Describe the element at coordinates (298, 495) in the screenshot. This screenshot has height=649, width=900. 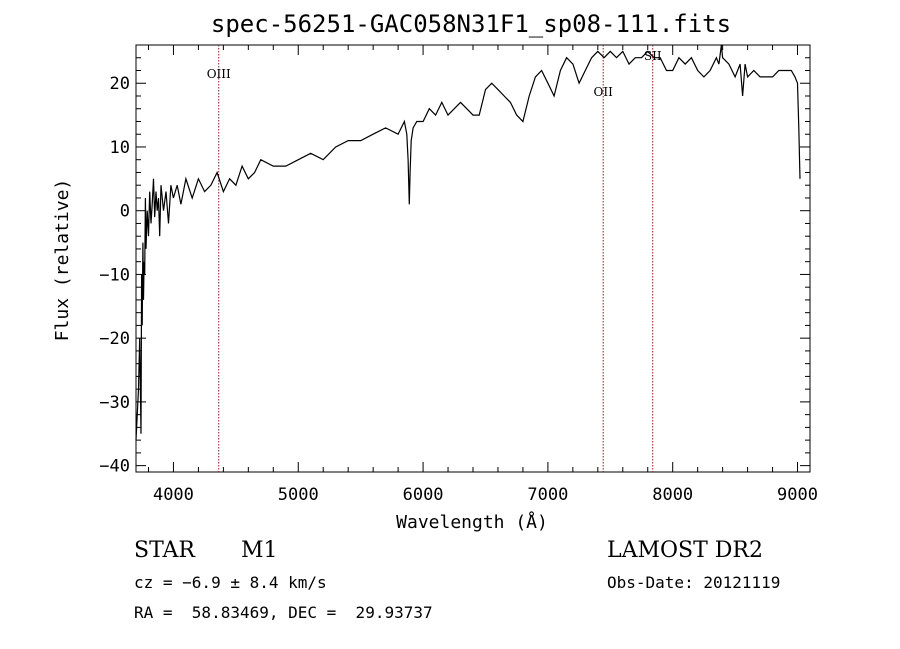
I see `x-tick-label: 5000` at that location.